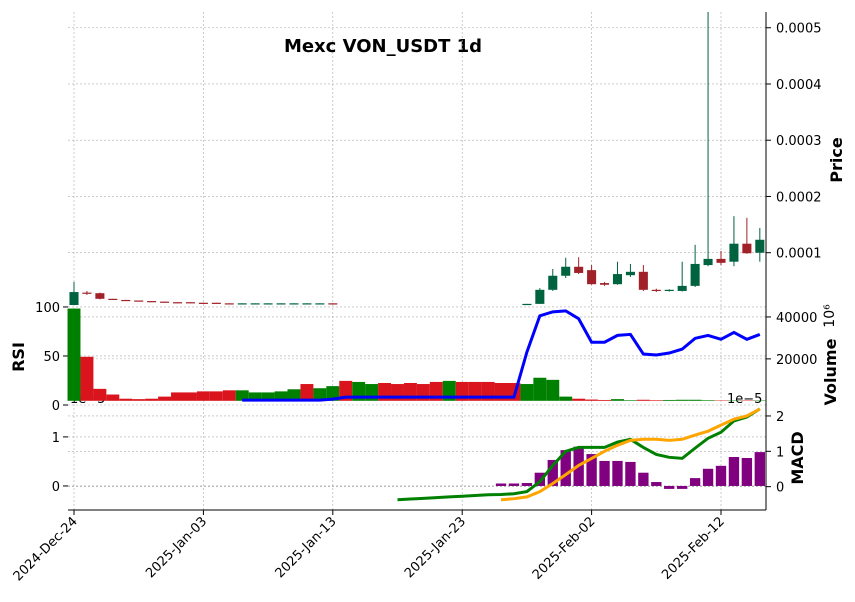 This screenshot has height=602, width=855. Describe the element at coordinates (306, 547) in the screenshot. I see `x-tick-label: 2025-Jan-13` at that location.